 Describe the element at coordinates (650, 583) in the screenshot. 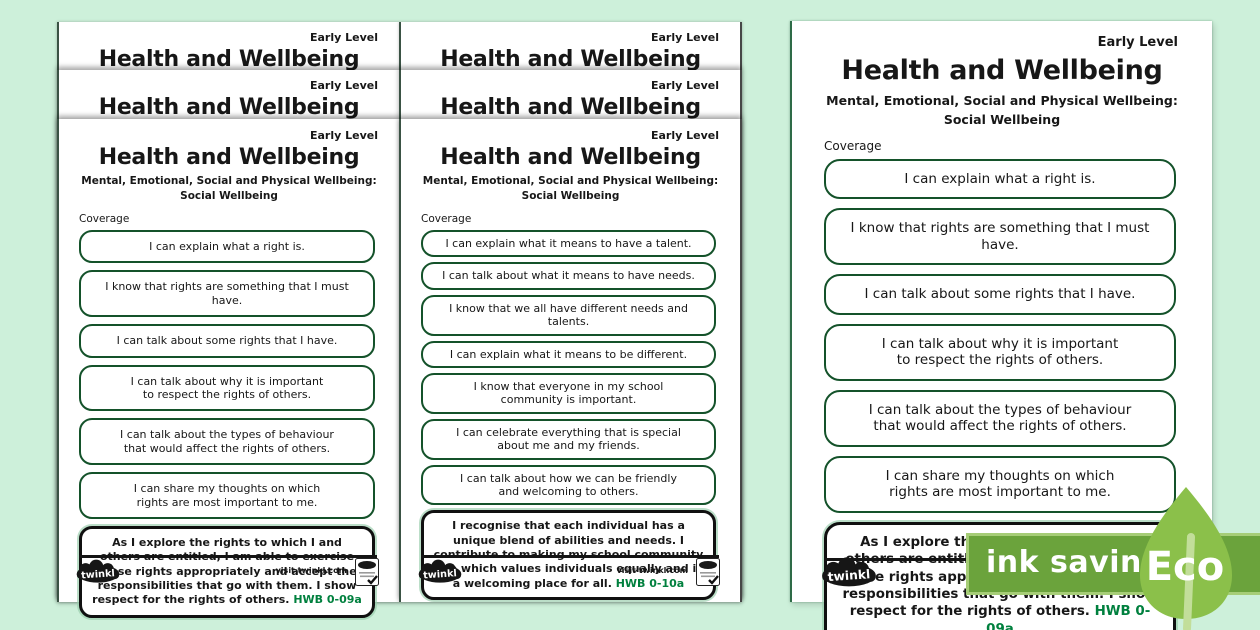

I see `hwb-code: HWB 0-10a` at that location.